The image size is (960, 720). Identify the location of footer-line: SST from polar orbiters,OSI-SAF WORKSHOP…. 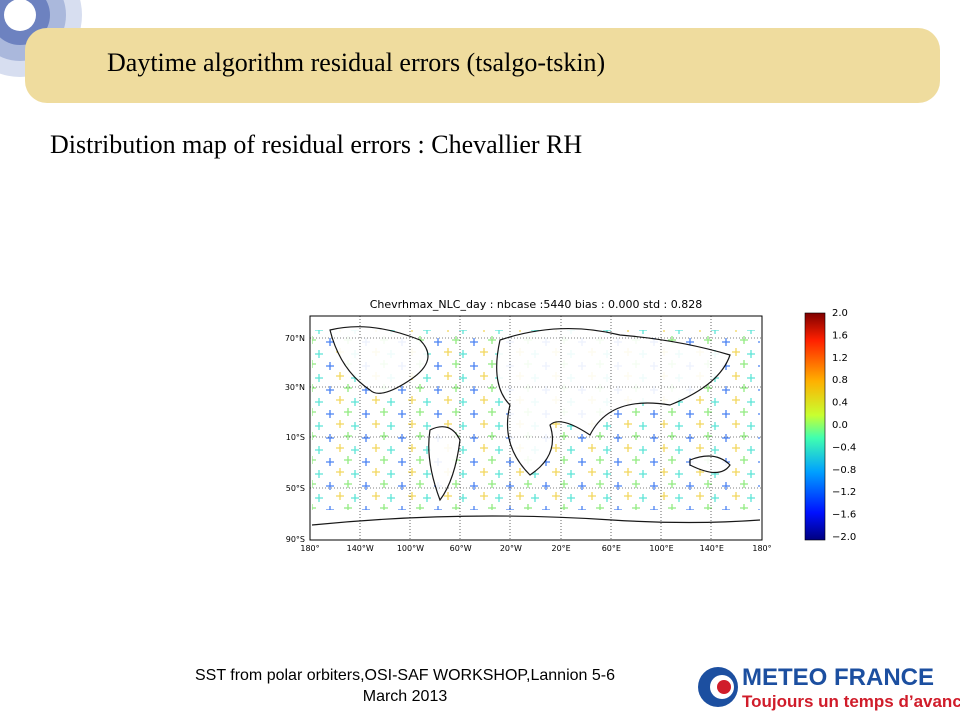
(404, 675).